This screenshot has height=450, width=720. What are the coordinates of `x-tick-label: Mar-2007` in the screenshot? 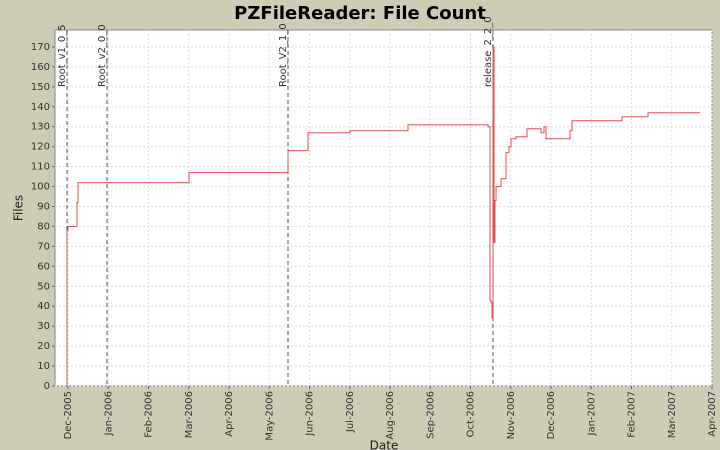 It's located at (672, 414).